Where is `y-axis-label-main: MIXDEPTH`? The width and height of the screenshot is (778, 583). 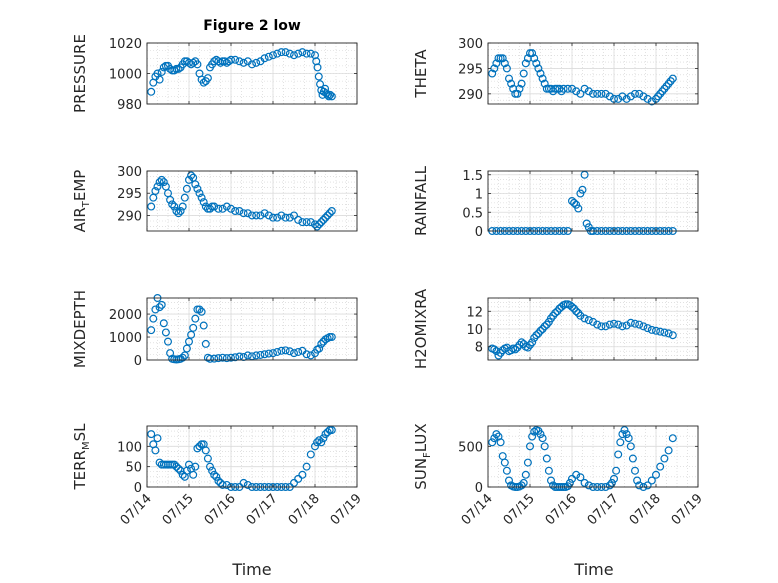
y-axis-label-main: MIXDEPTH is located at coordinates (80, 329).